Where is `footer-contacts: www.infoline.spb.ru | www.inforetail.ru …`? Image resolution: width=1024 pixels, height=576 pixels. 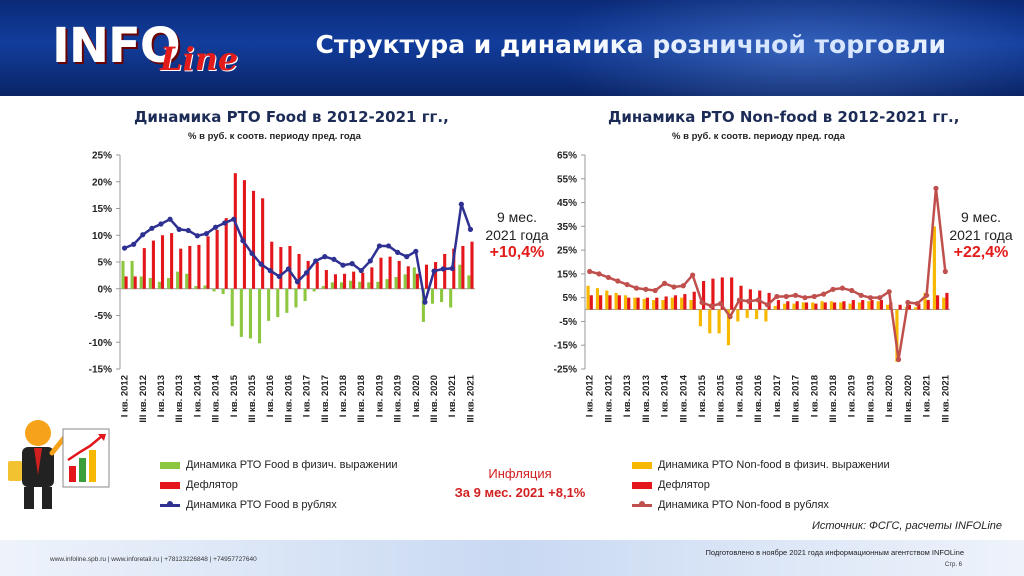
footer-contacts: www.infoline.spb.ru | www.inforetail.ru … is located at coordinates (153, 559).